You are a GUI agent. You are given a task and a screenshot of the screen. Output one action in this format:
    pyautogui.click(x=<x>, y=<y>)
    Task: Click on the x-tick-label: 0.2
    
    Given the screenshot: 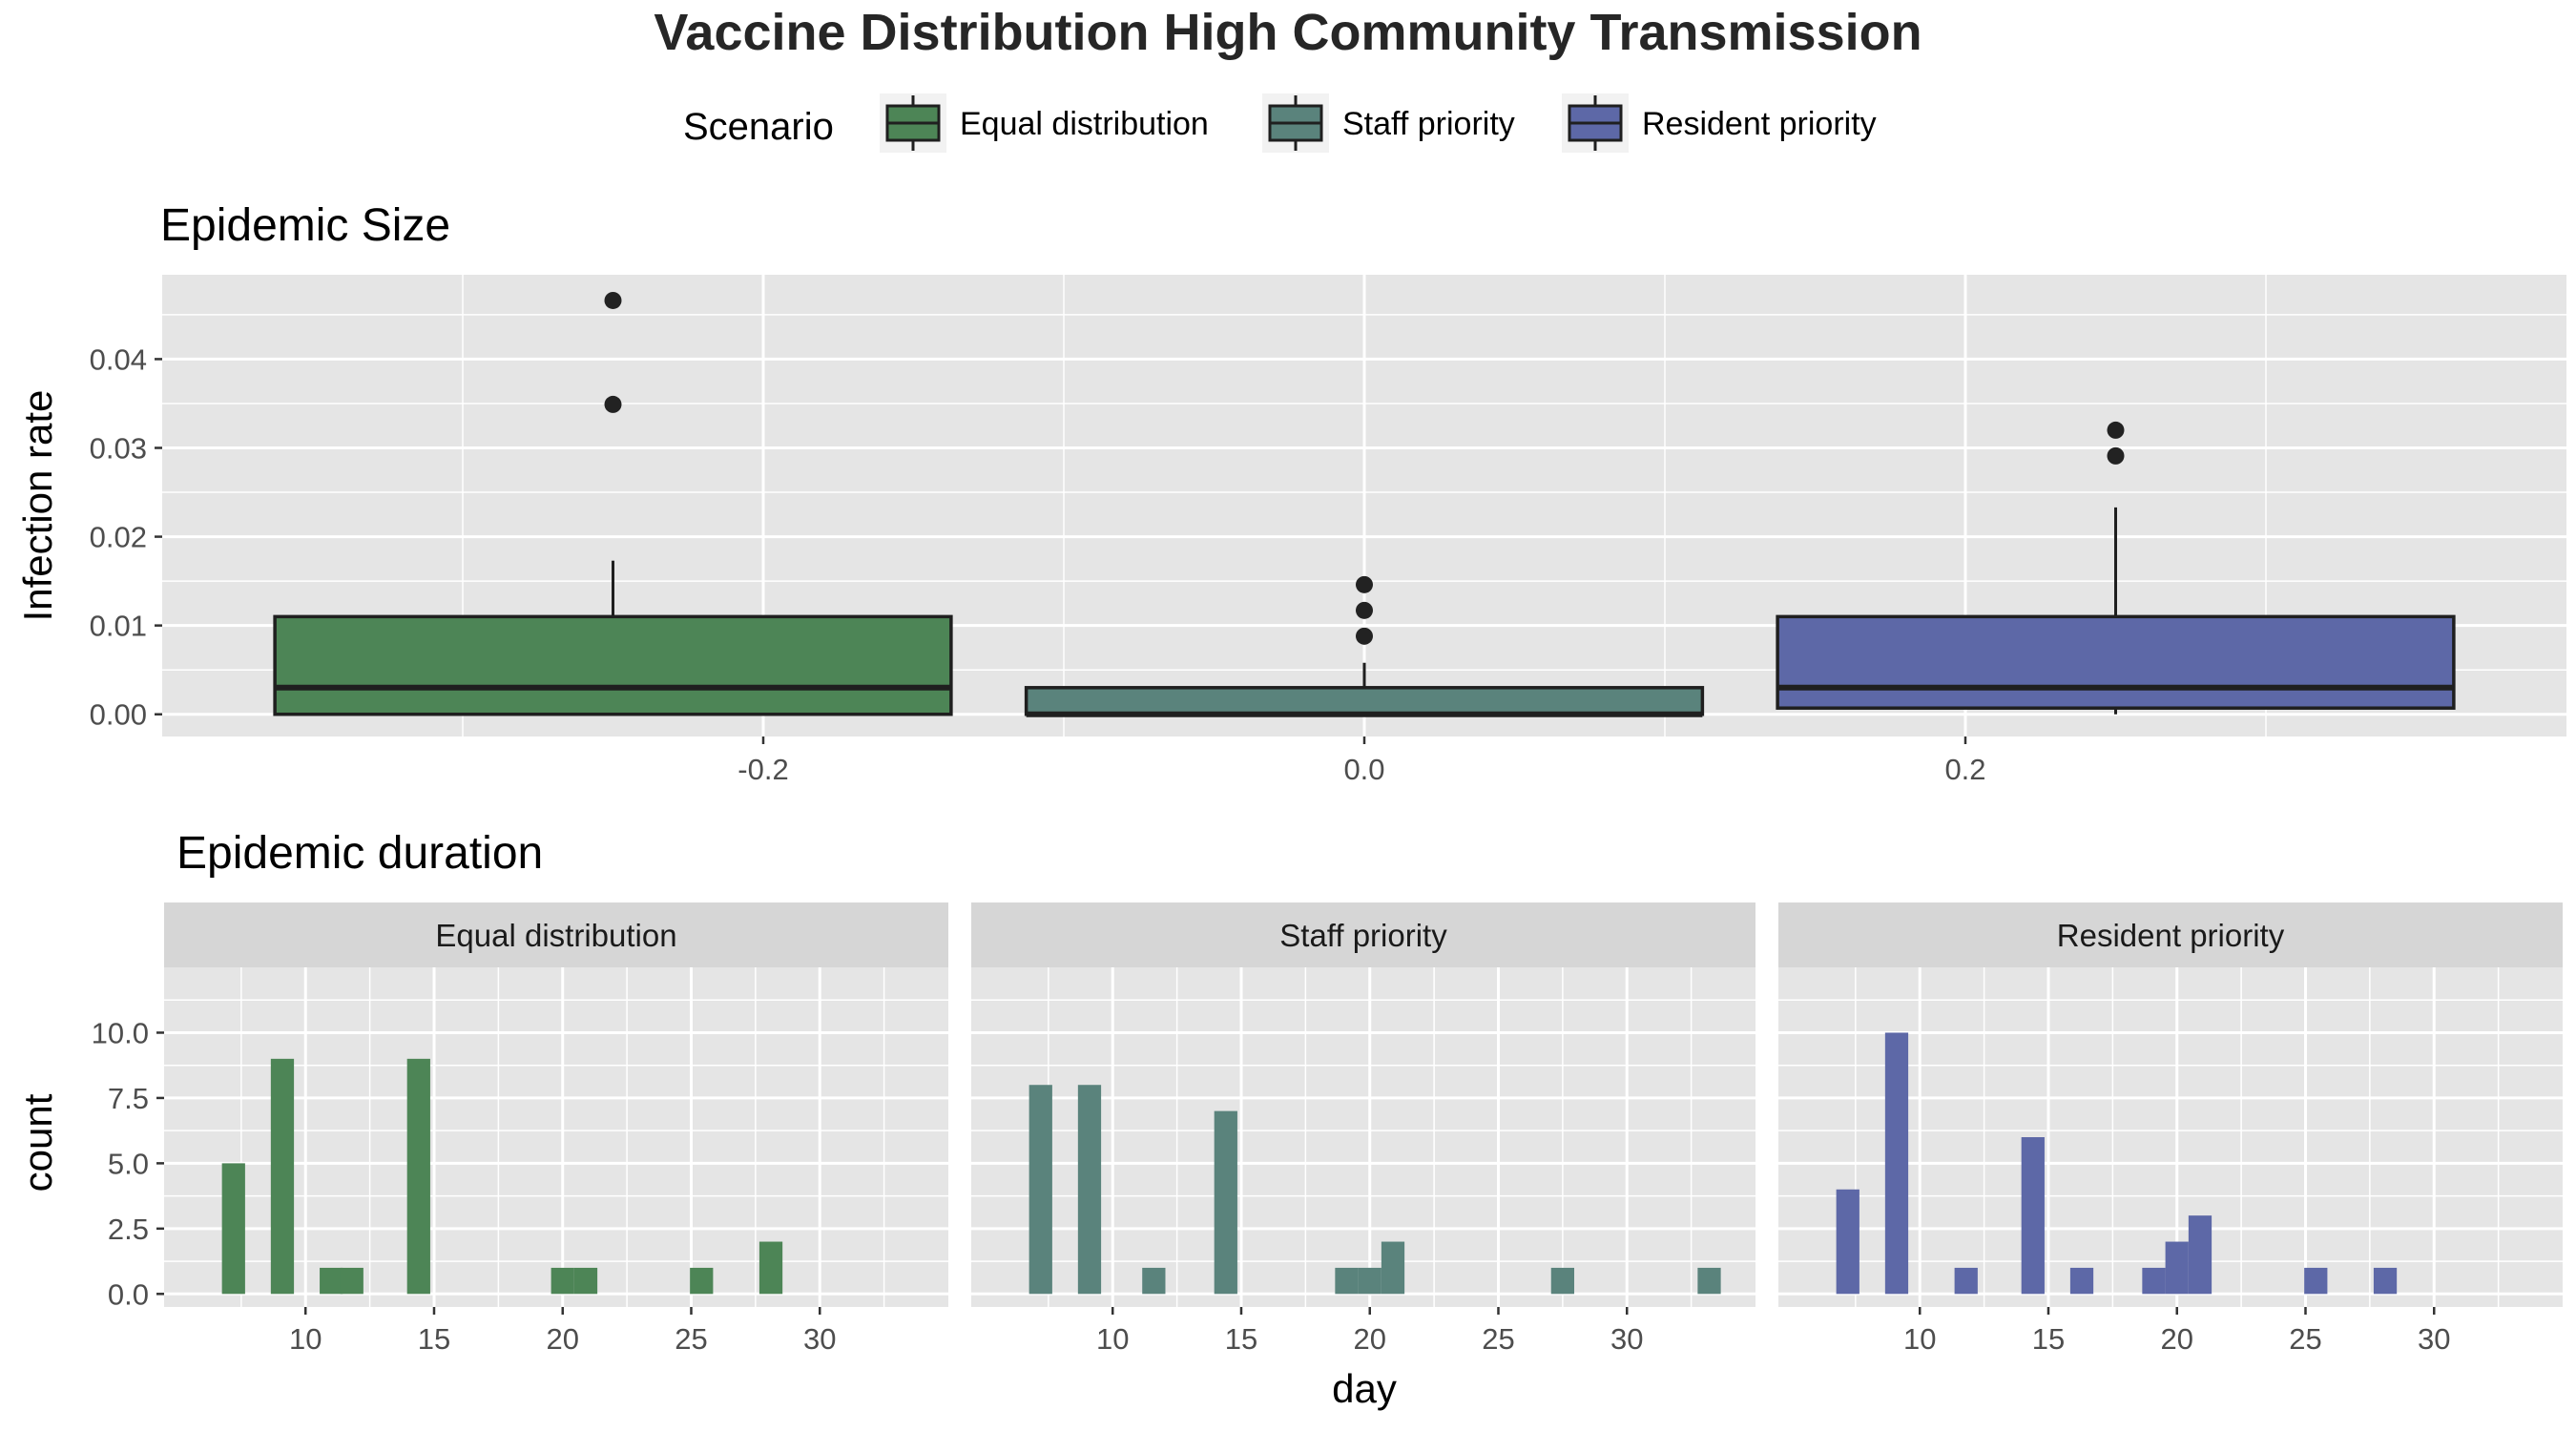 What is the action you would take?
    pyautogui.click(x=1964, y=769)
    